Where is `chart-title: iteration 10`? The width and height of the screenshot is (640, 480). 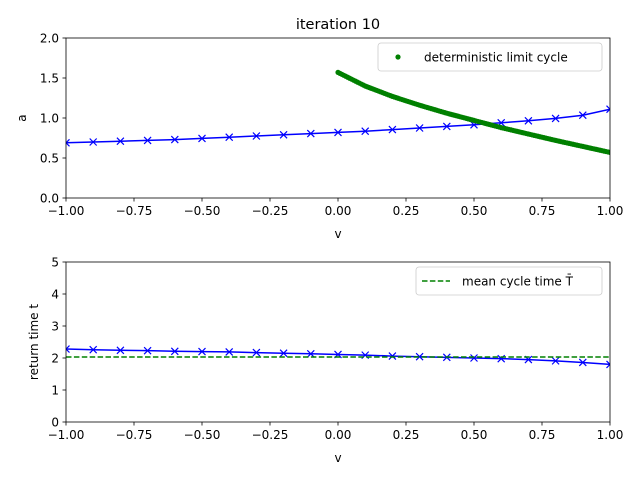
chart-title: iteration 10 is located at coordinates (338, 25).